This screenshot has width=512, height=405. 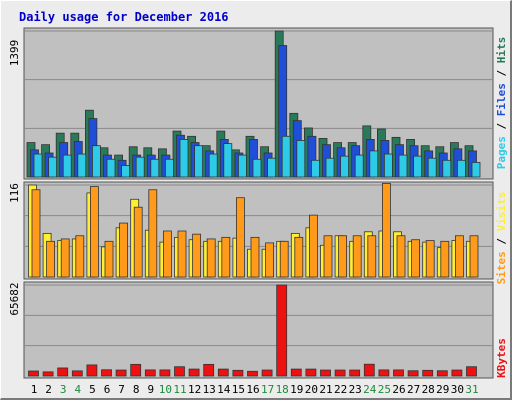 I want to click on legend-visits: Visits, so click(x=501, y=212).